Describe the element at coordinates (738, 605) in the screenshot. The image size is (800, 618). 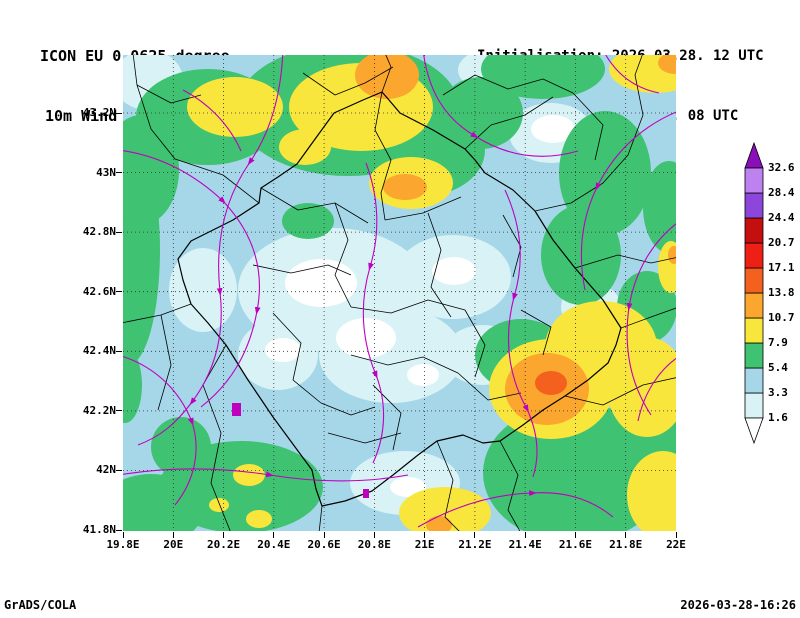
I see `creation-timestamp: 2026-03-28-16:26` at that location.